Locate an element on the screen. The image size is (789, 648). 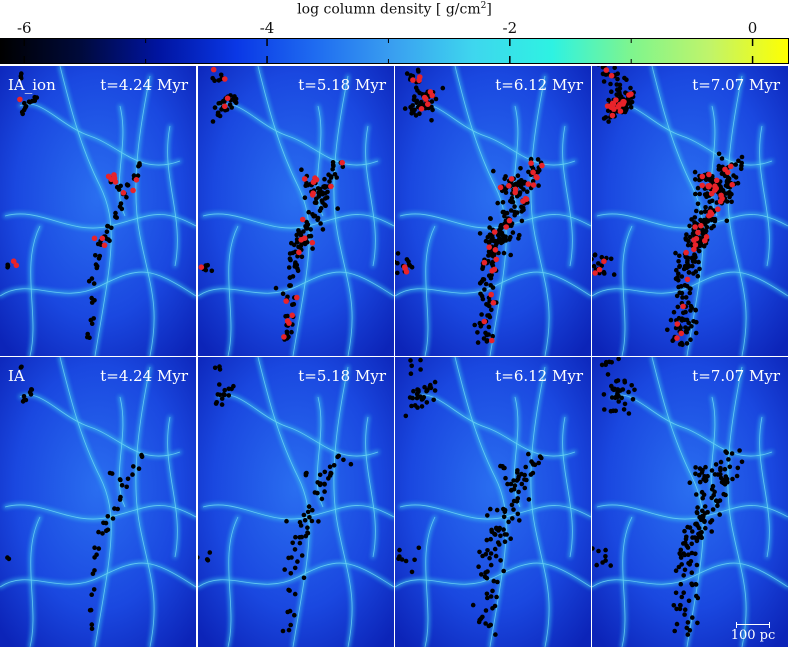
time-label: t=7.07 Myr is located at coordinates (736, 376).